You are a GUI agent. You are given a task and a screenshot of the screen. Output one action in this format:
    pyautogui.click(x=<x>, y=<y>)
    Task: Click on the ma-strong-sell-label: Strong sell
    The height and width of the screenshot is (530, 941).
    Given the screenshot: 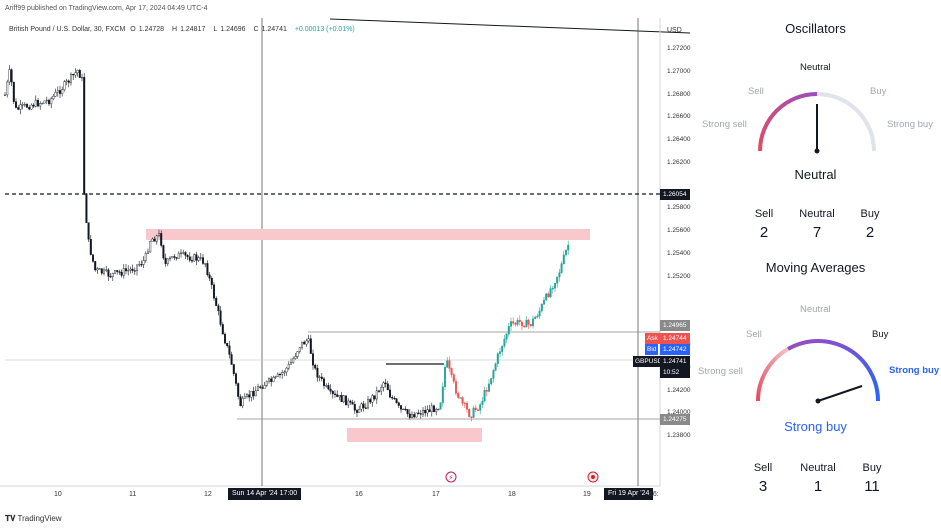 What is the action you would take?
    pyautogui.click(x=720, y=371)
    